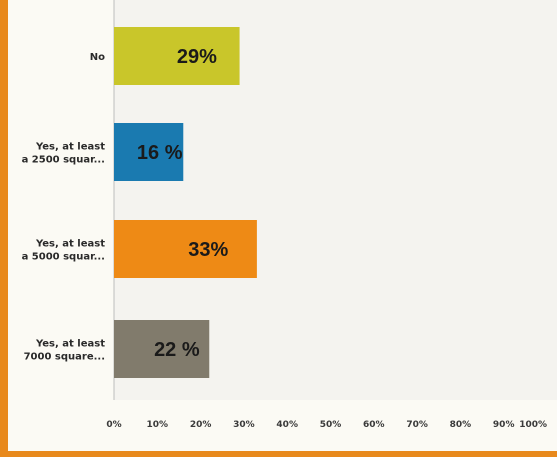 This screenshot has height=457, width=557. What do you see at coordinates (208, 250) in the screenshot?
I see `bar-value-label-3: 33%` at bounding box center [208, 250].